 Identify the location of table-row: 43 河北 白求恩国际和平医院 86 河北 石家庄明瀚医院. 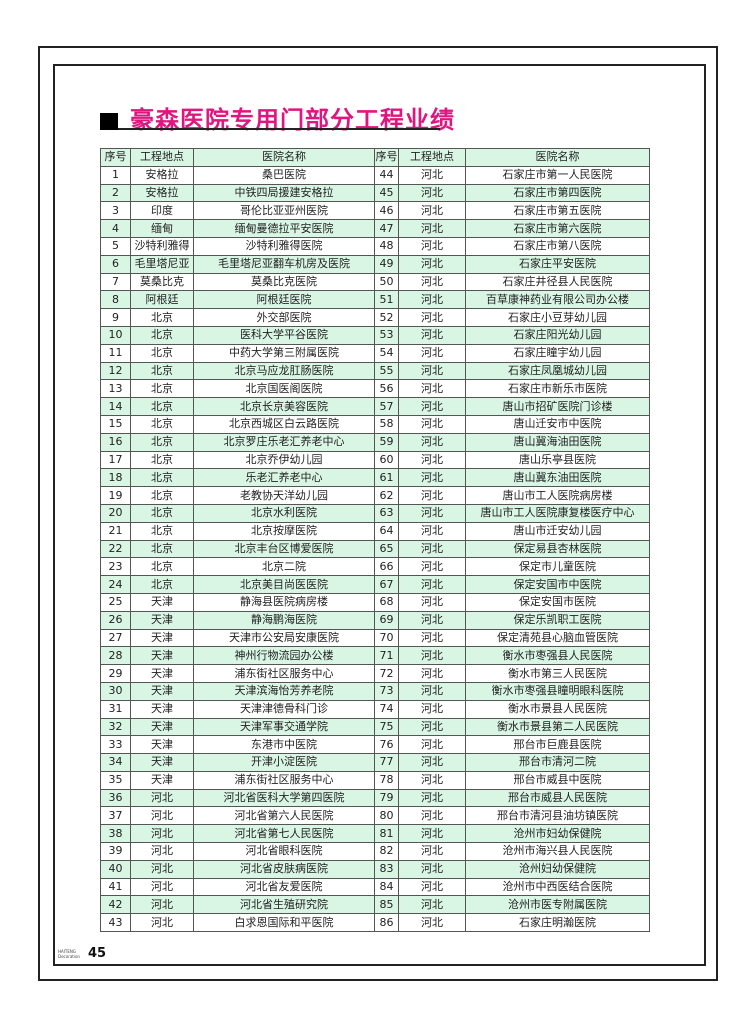
(375, 923).